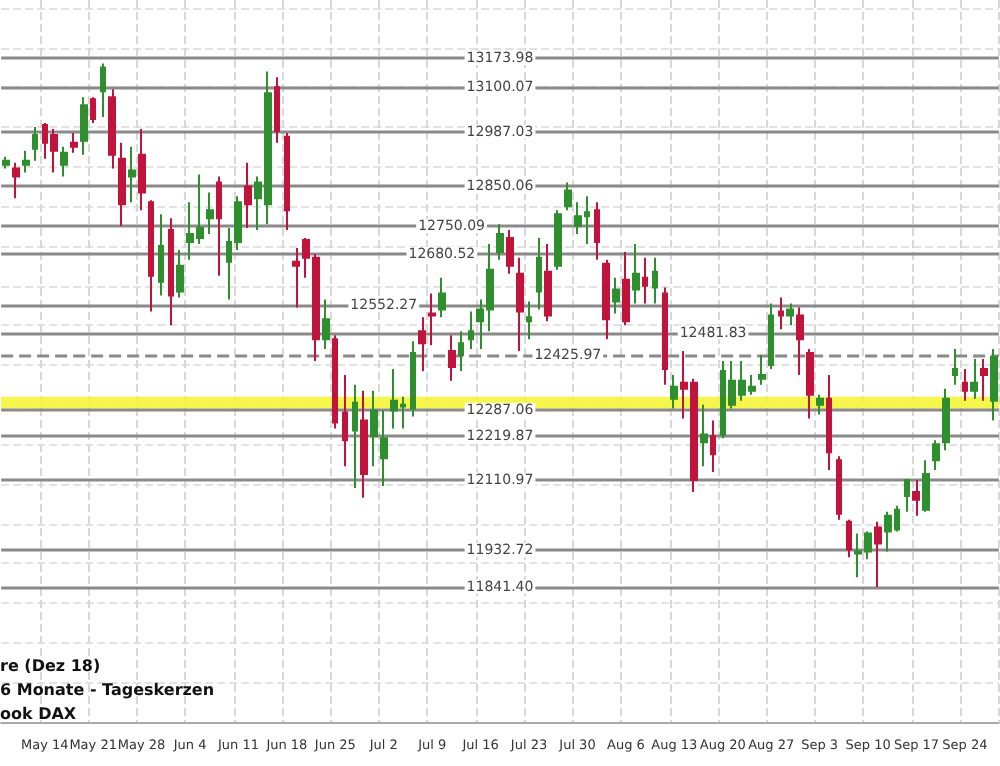 The height and width of the screenshot is (766, 1000). I want to click on annotation: re (Dez 18), so click(50, 666).